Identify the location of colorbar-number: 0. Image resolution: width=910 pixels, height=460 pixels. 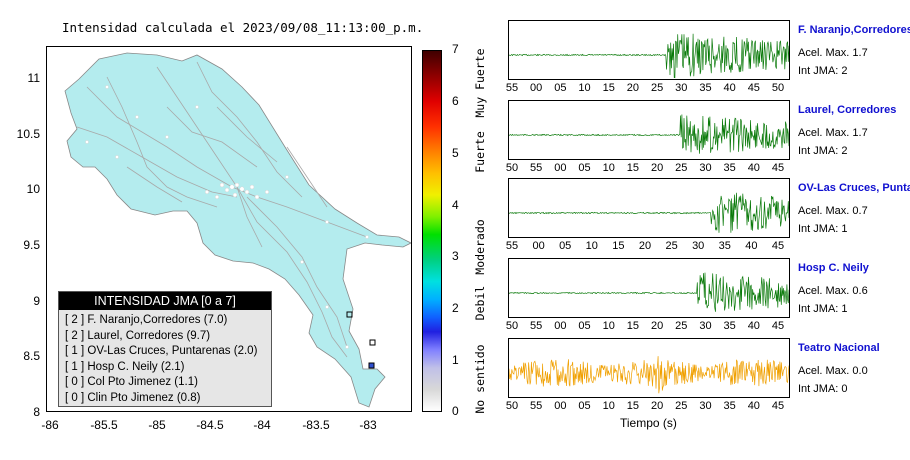
(455, 411).